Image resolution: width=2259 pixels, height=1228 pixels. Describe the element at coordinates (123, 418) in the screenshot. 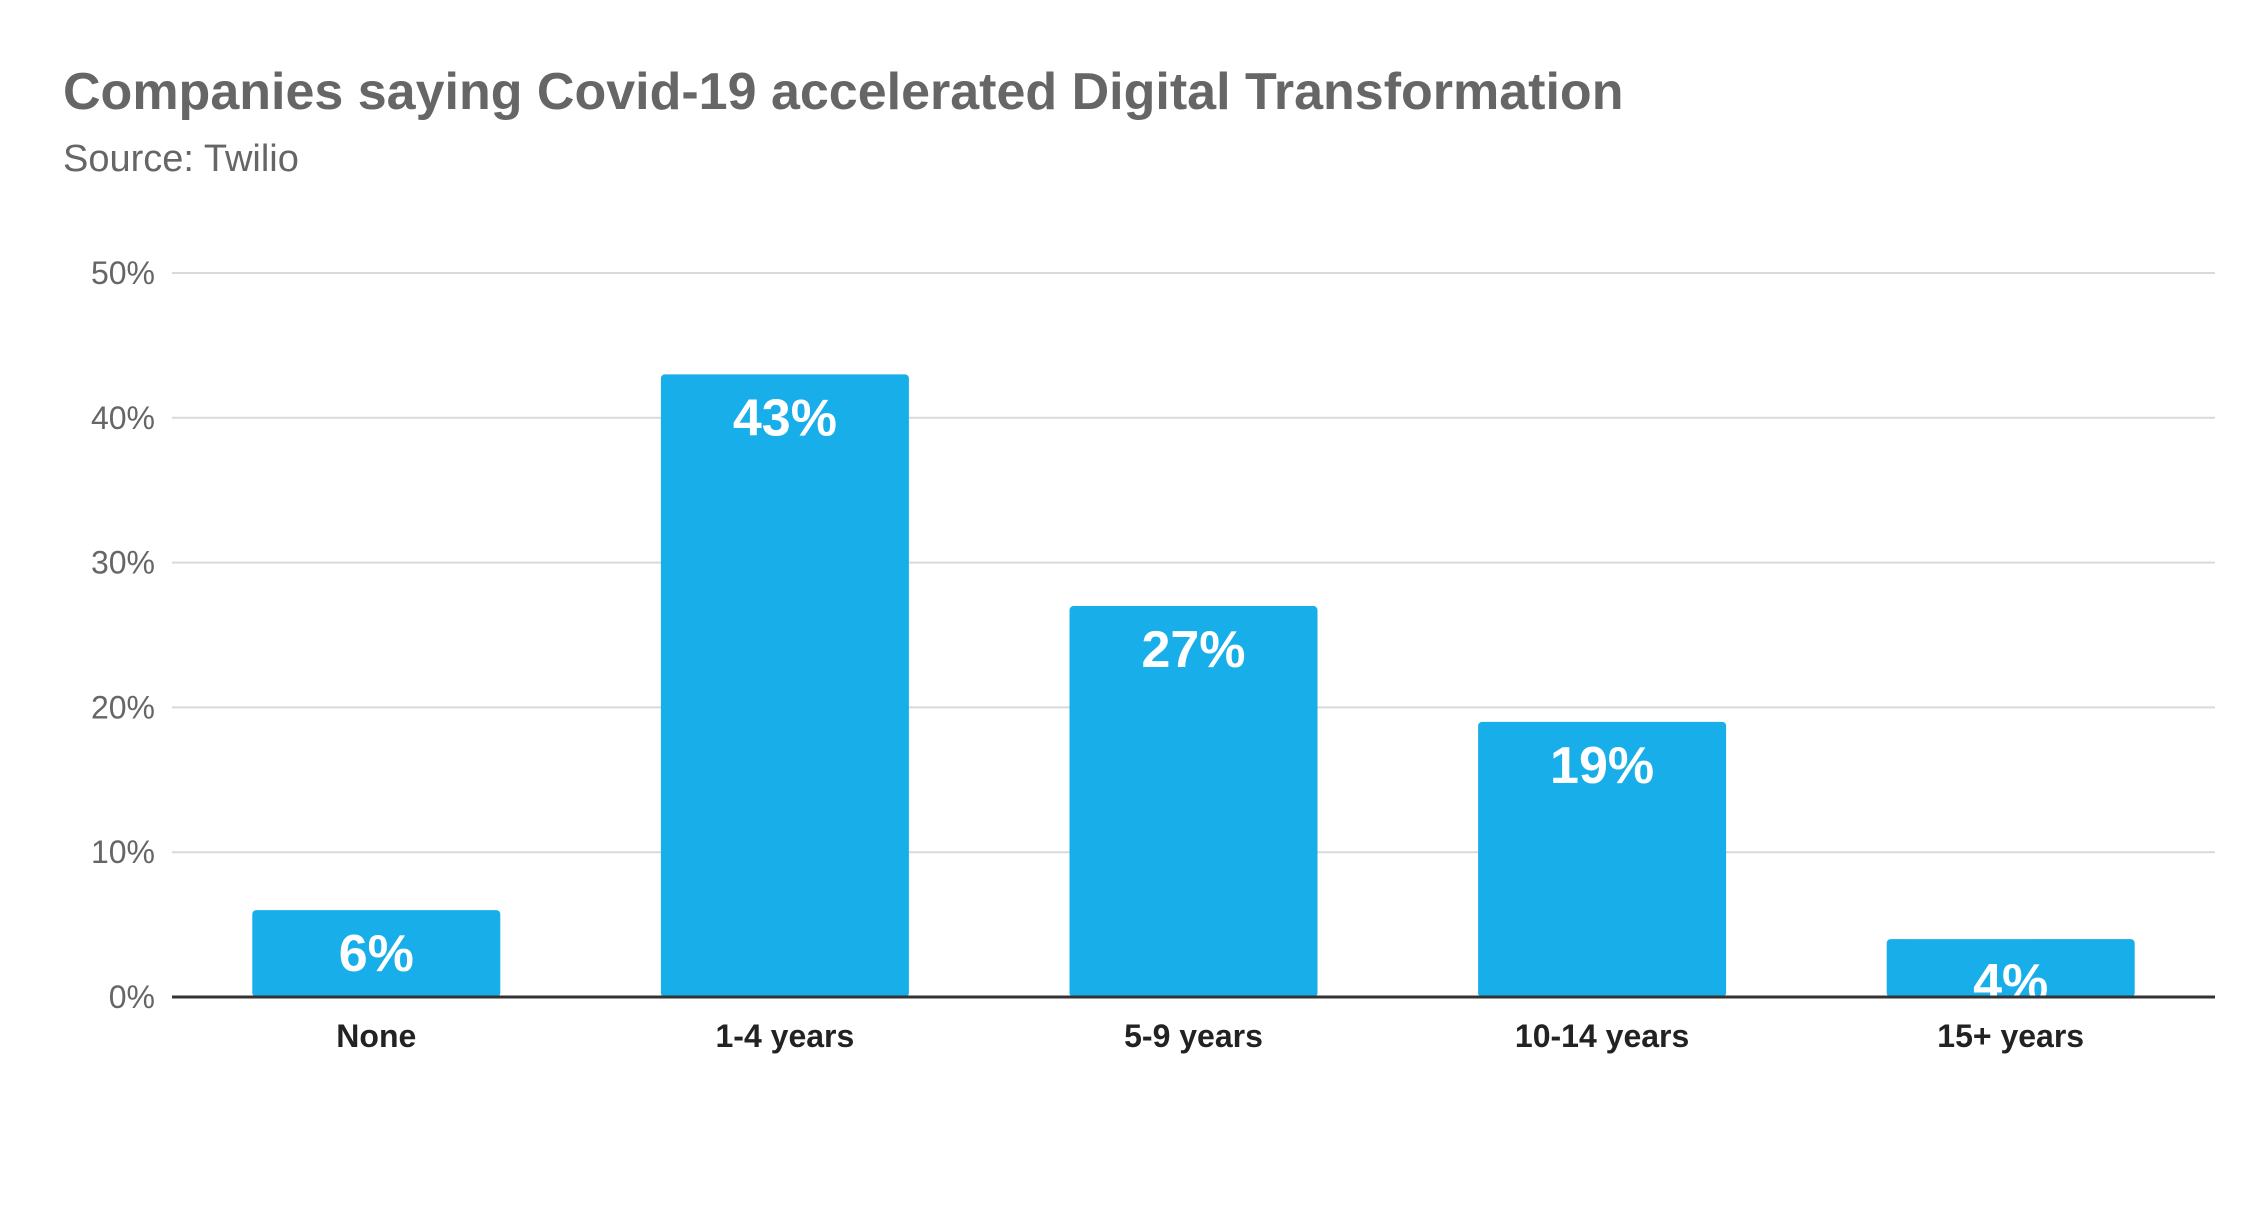

I see `y-tick-label: 40%` at that location.